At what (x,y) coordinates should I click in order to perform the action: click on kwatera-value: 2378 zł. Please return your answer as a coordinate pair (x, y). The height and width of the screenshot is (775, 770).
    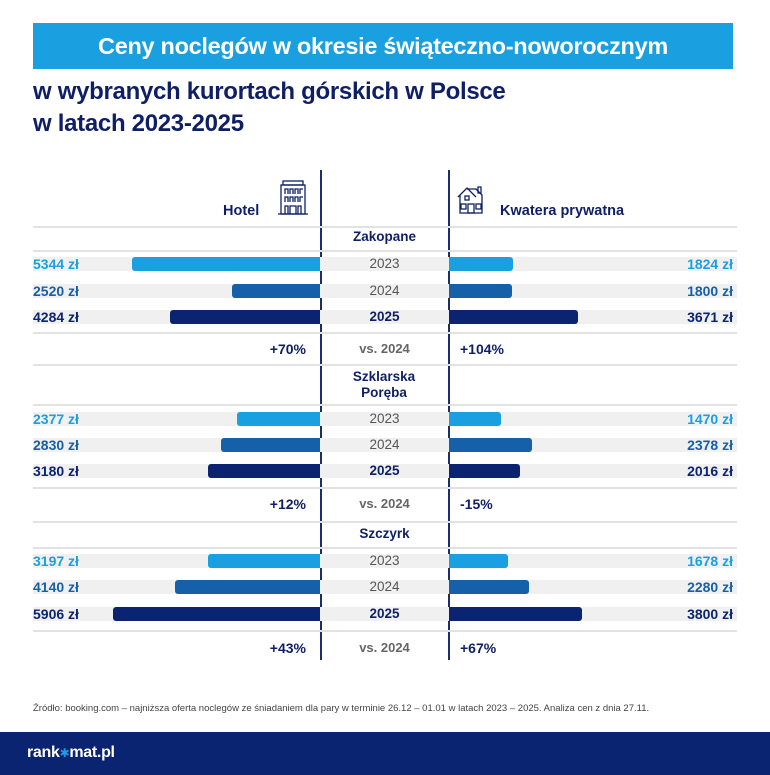
    Looking at the image, I should click on (710, 445).